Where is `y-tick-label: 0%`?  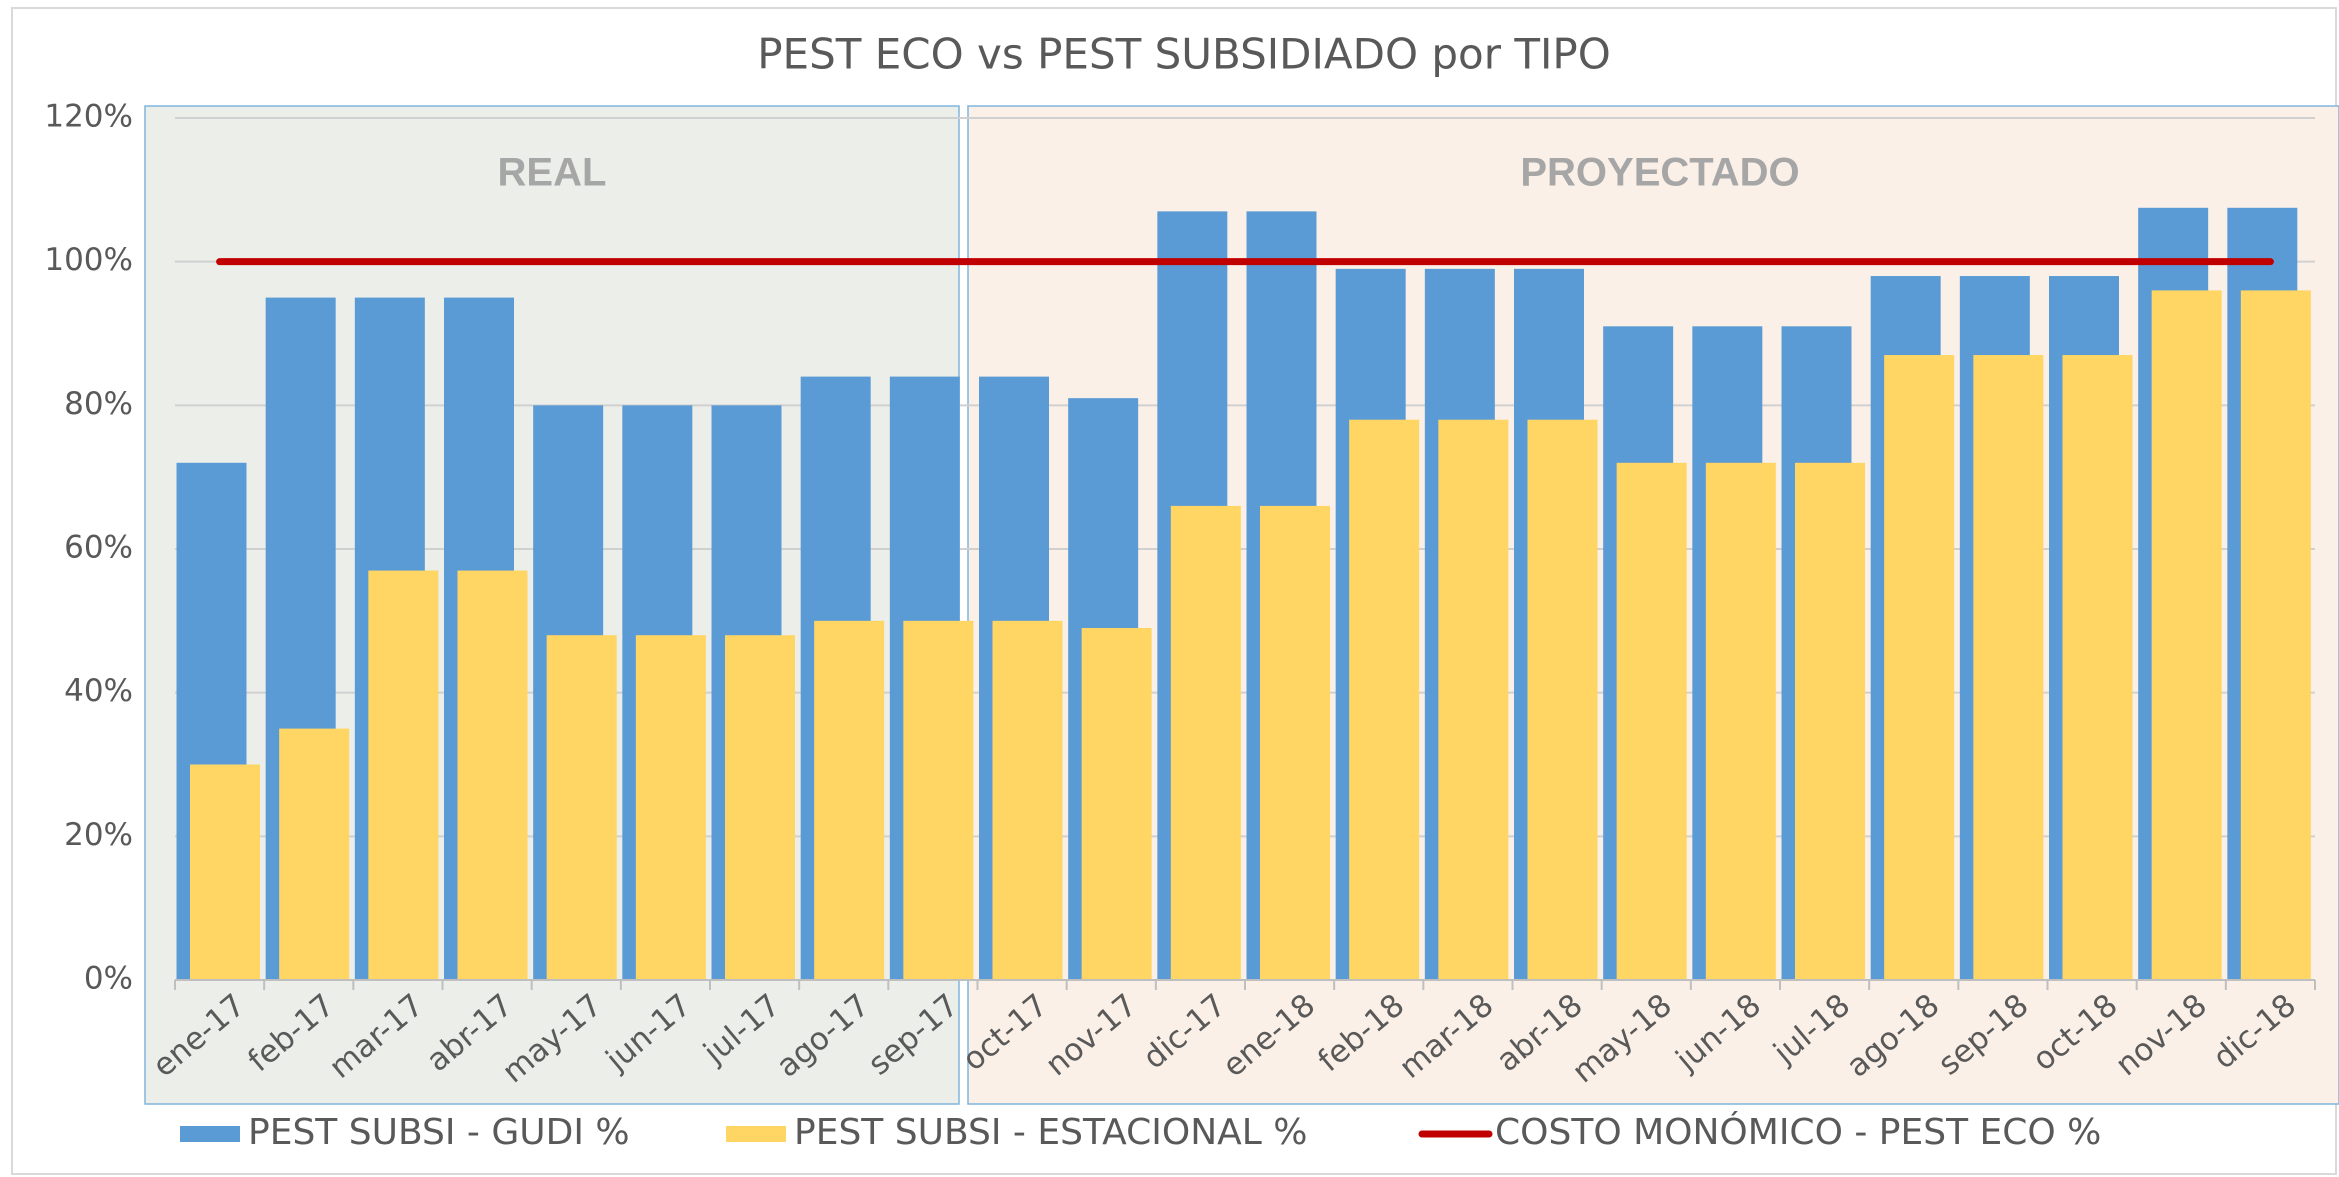 y-tick-label: 0% is located at coordinates (108, 979).